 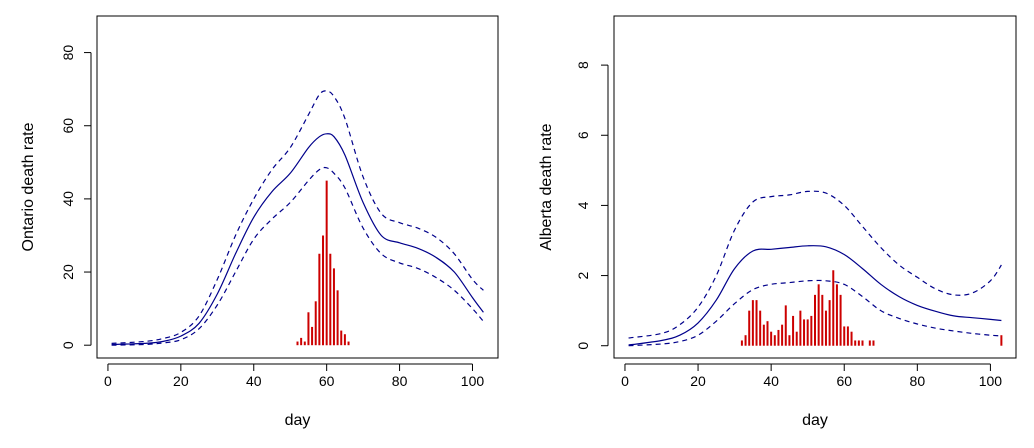 What do you see at coordinates (68, 126) in the screenshot?
I see `y-tick-label: 60` at bounding box center [68, 126].